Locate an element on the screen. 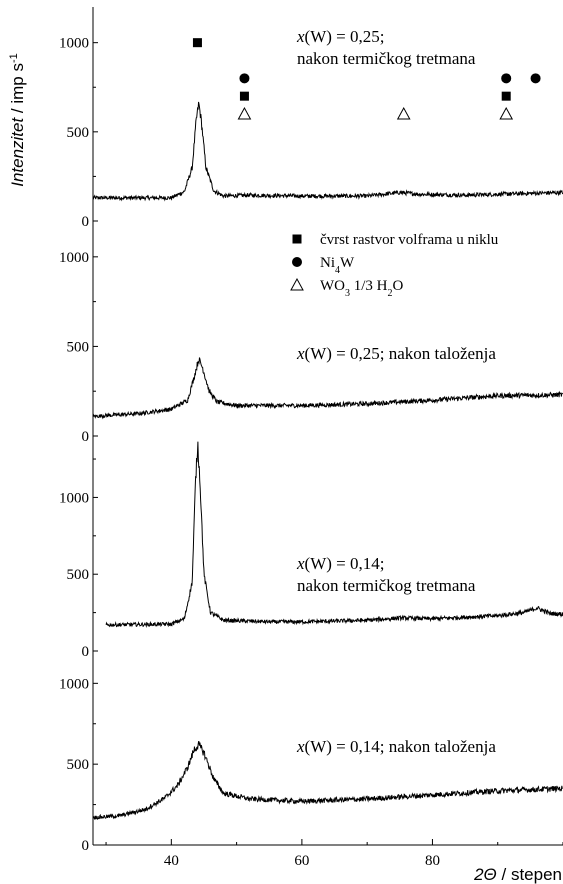 The image size is (563, 884). x-tick-label: 80 is located at coordinates (432, 861).